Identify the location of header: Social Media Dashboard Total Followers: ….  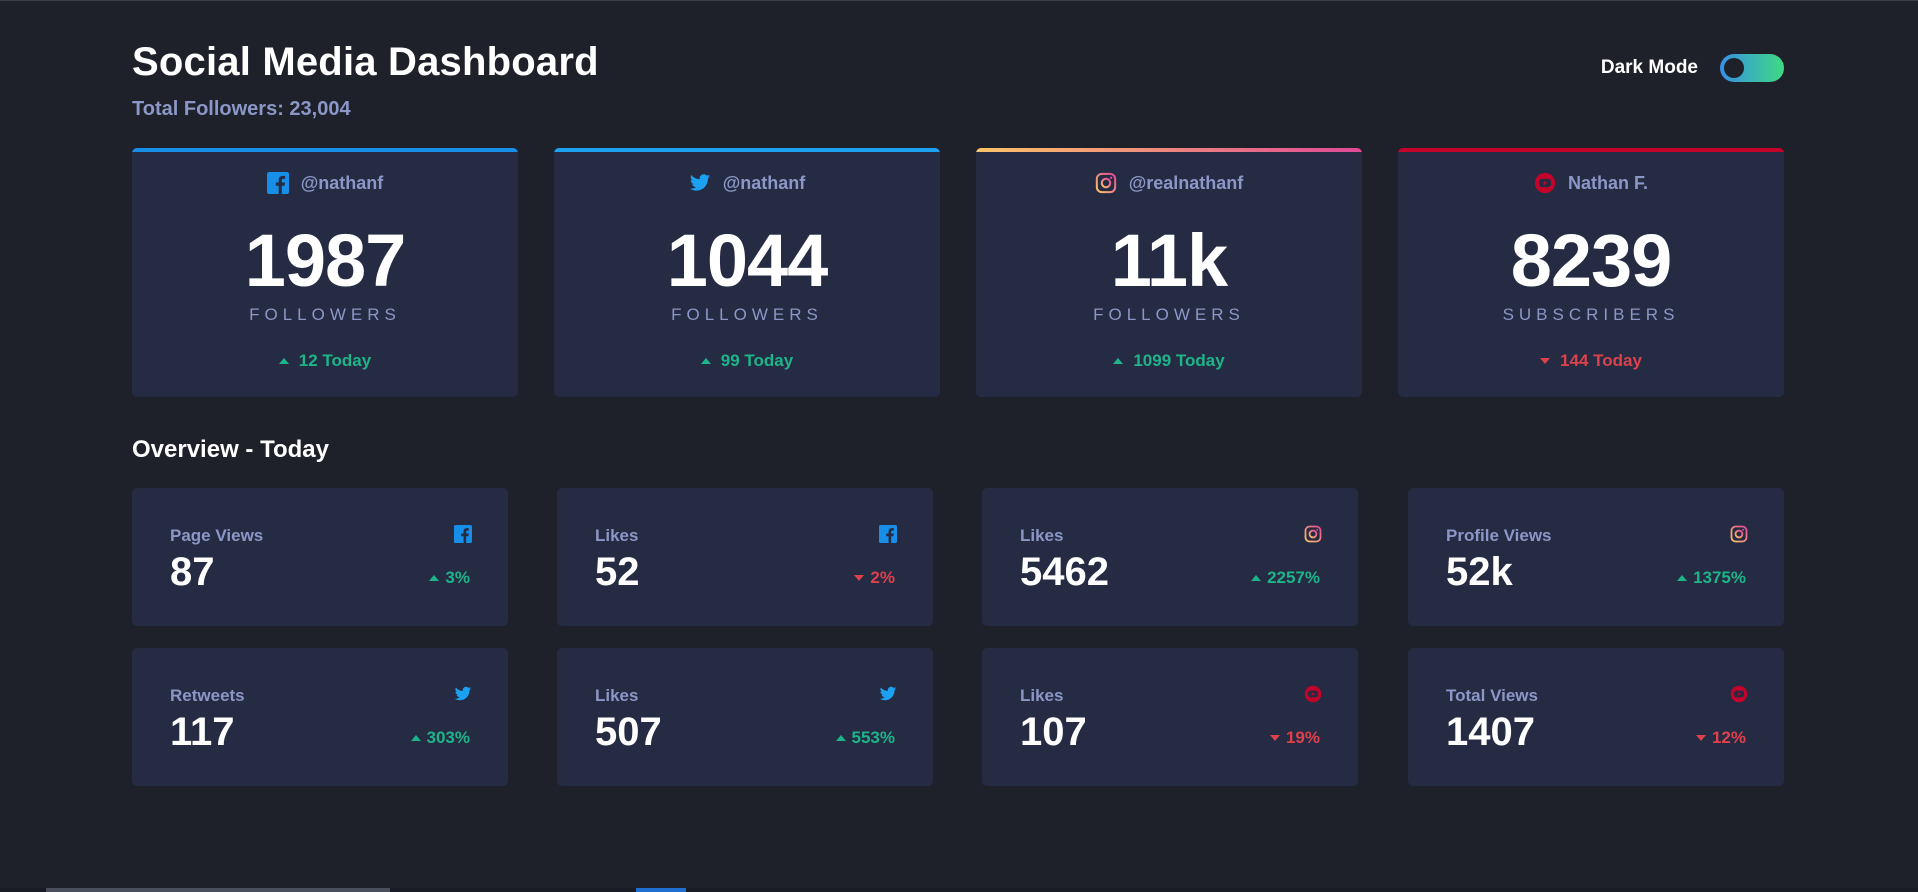
(958, 85).